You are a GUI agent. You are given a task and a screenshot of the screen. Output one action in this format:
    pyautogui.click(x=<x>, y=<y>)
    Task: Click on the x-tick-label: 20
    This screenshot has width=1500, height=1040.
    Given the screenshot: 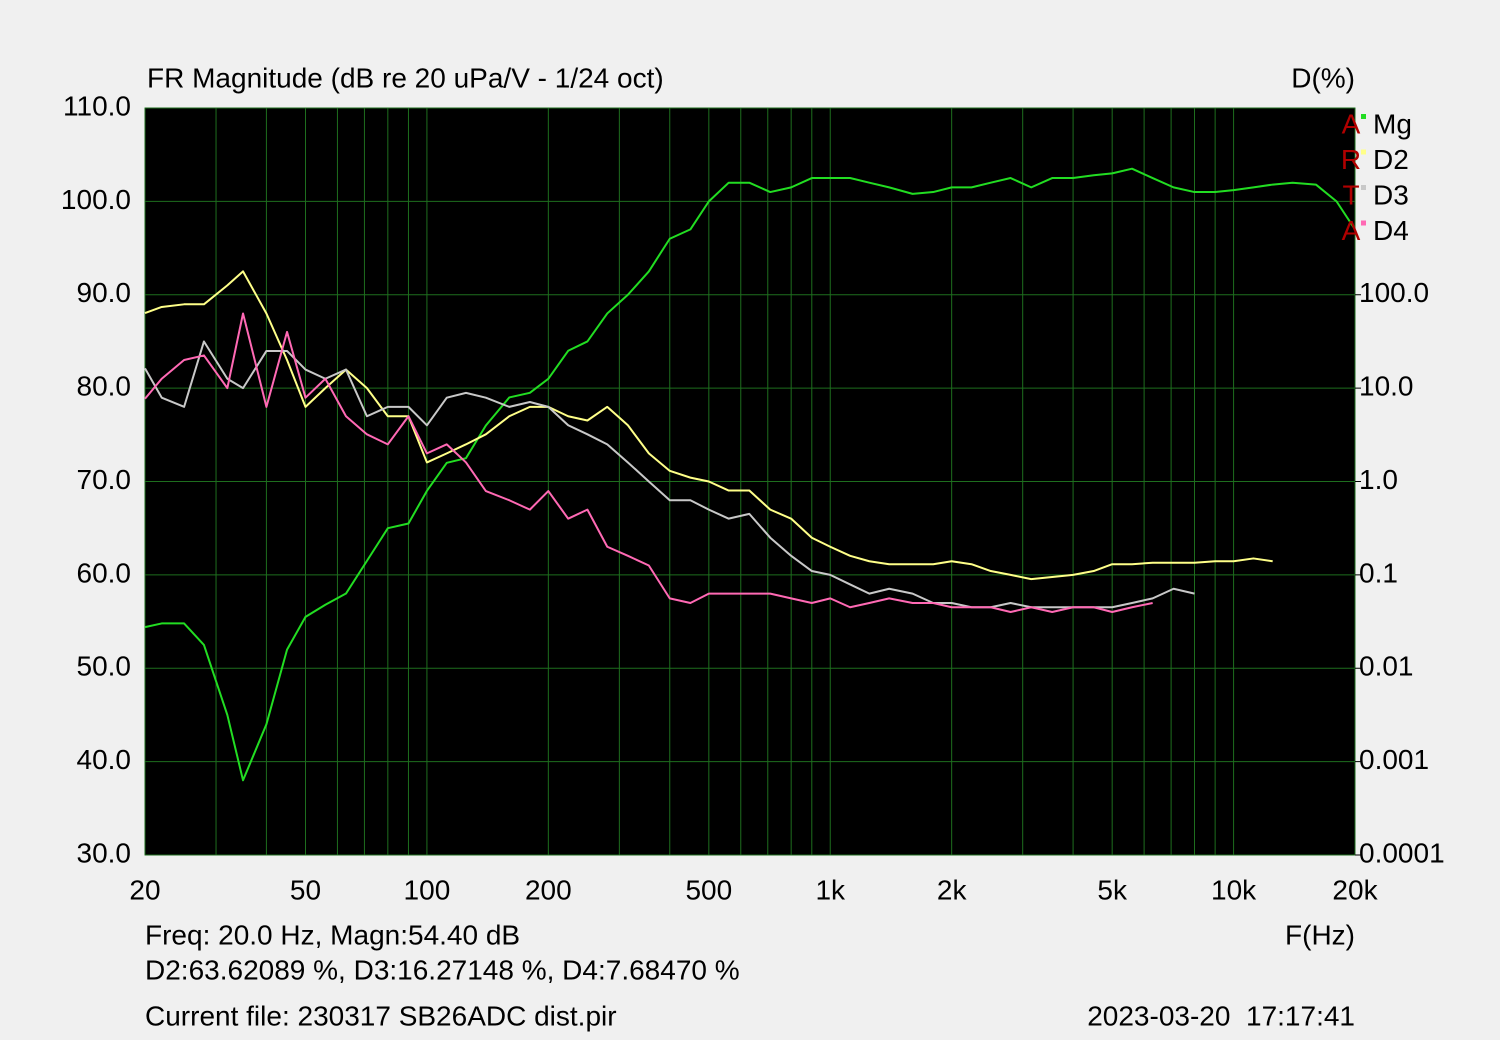 What is the action you would take?
    pyautogui.click(x=144, y=889)
    